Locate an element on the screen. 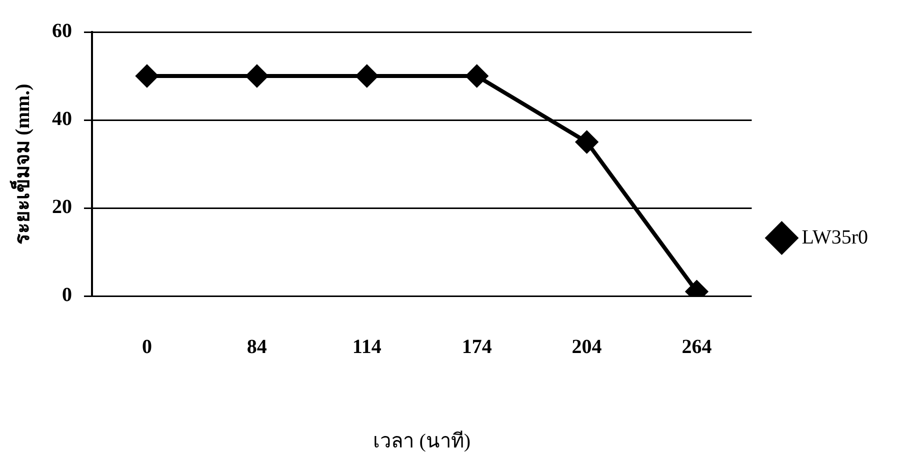  x-tick-label: 174 is located at coordinates (477, 347).